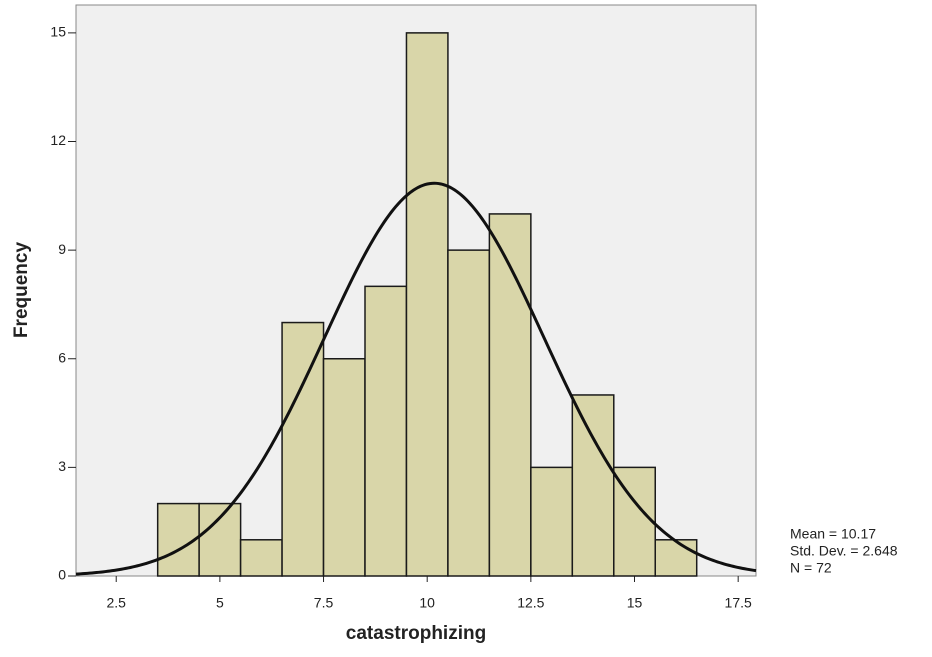  I want to click on y-tick-label: 3, so click(62, 466).